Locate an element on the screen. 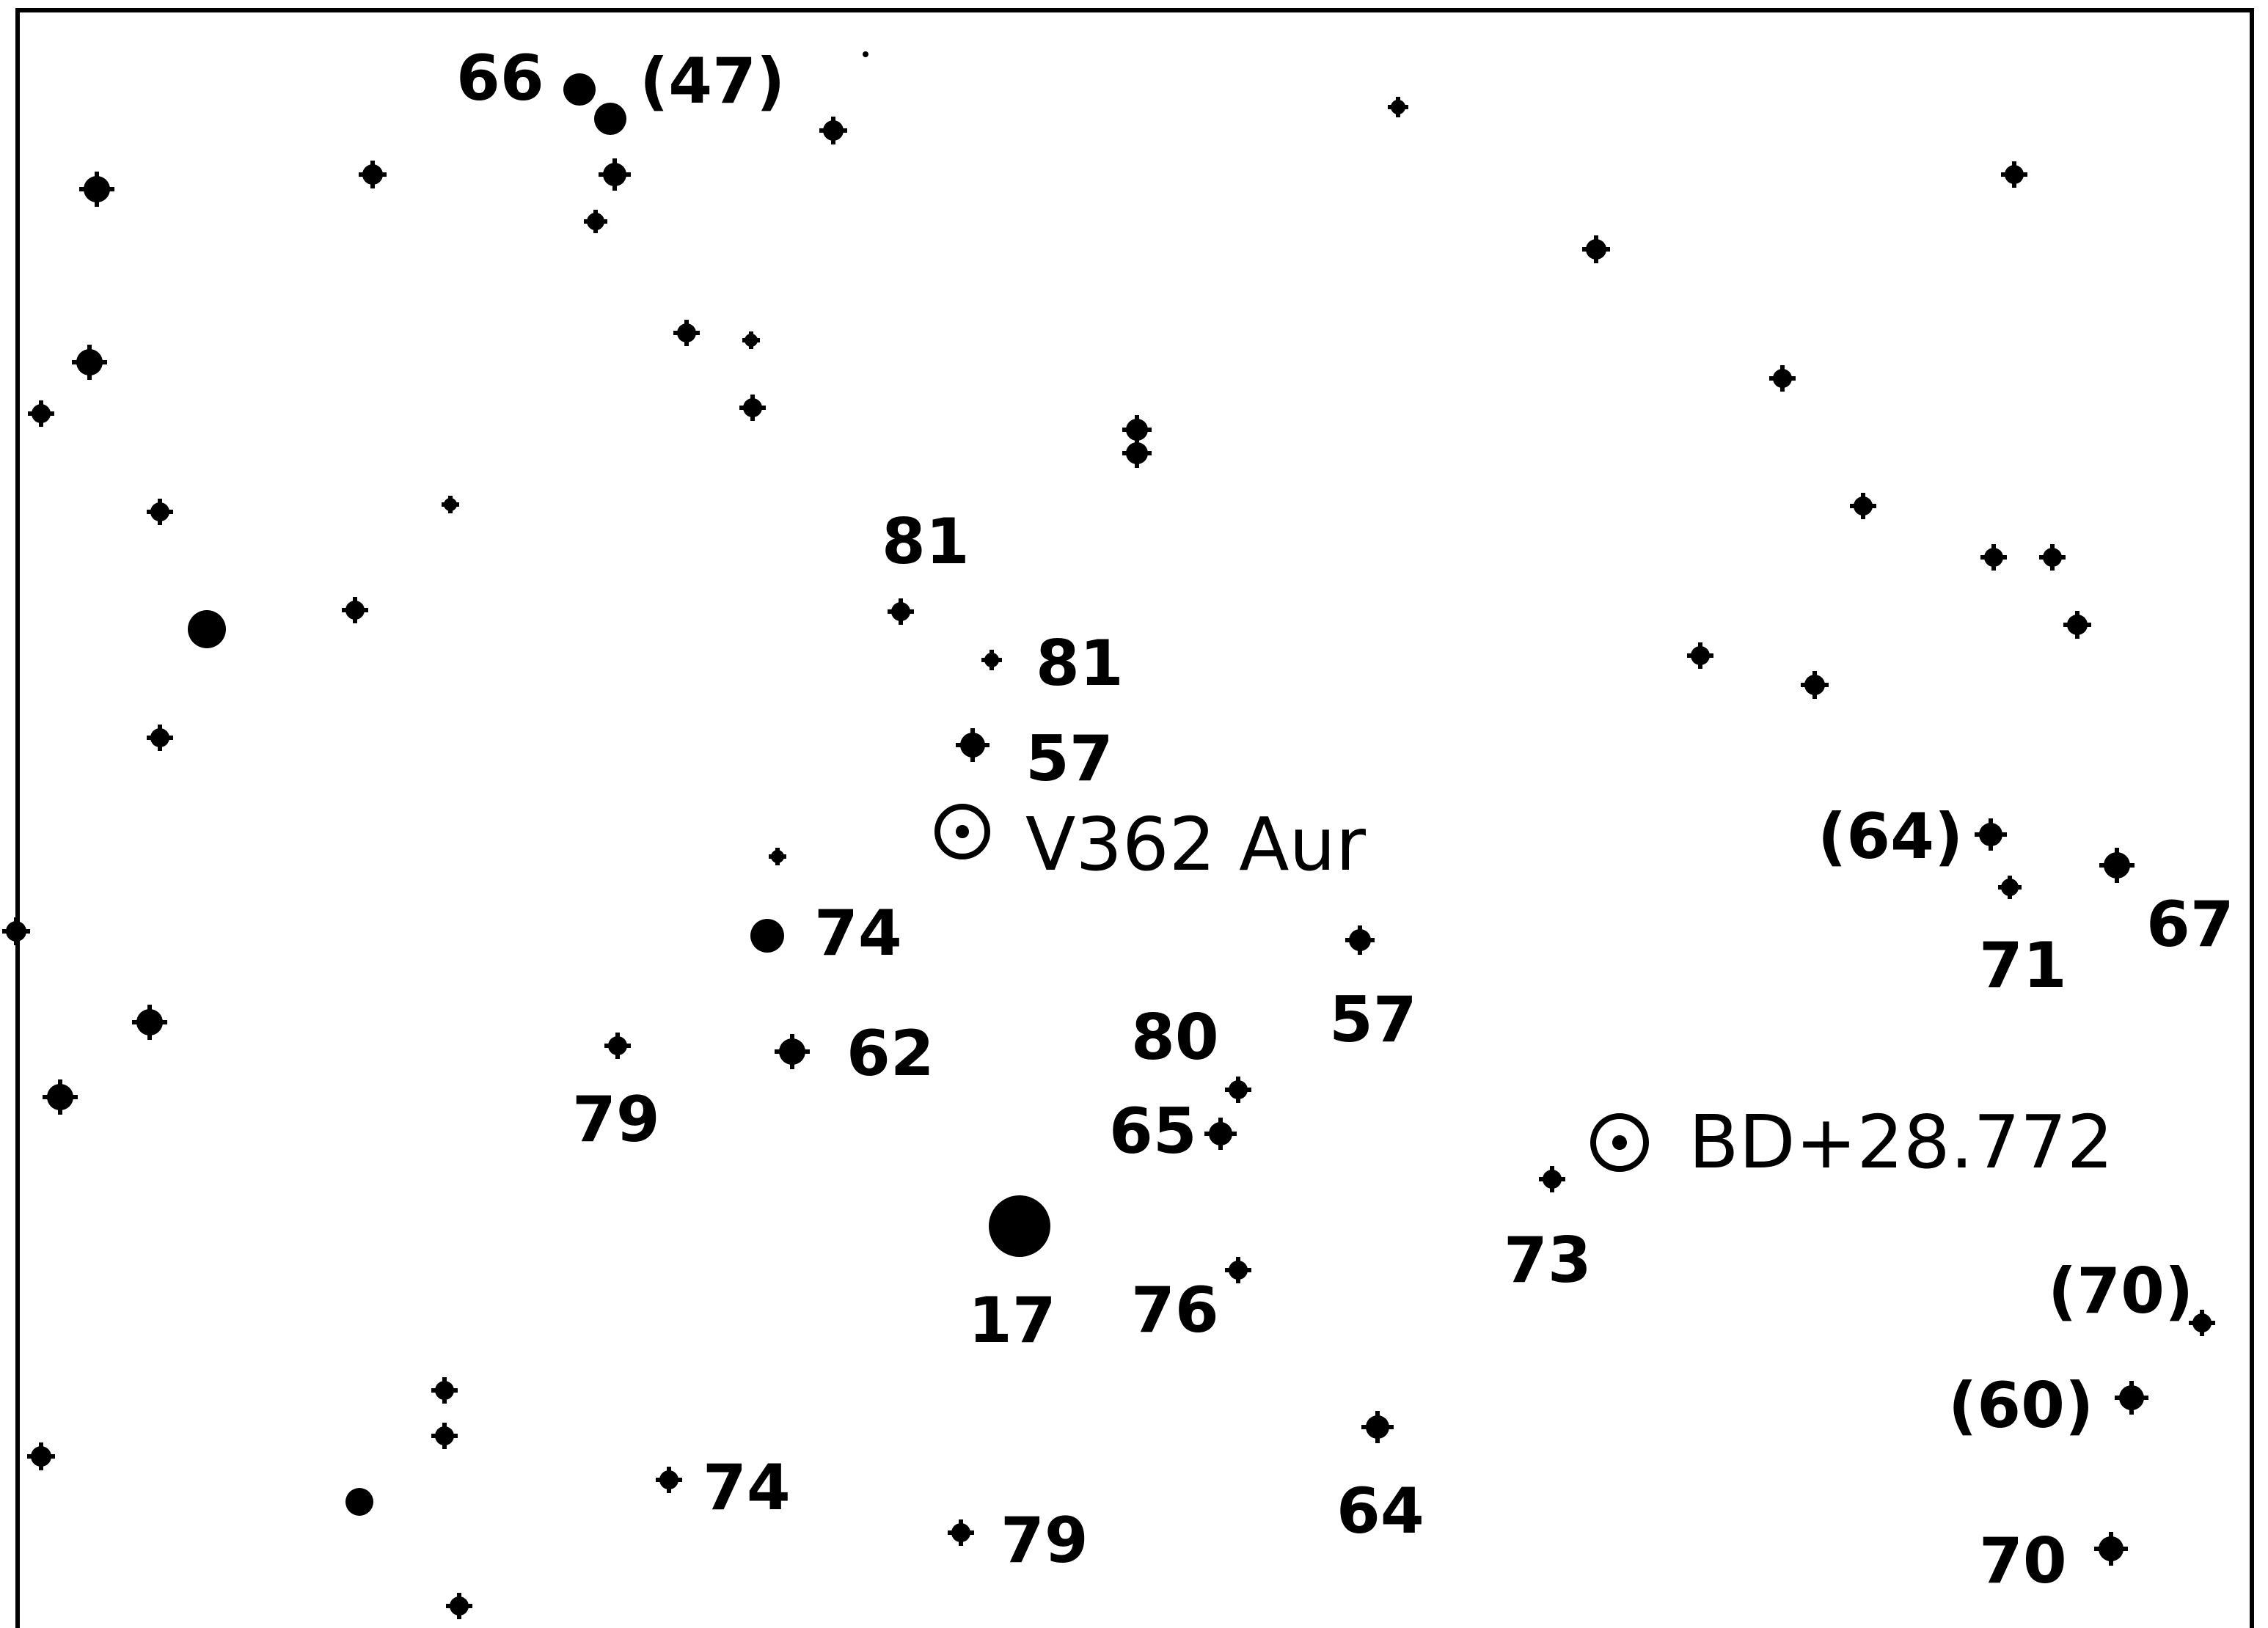 This screenshot has width=2268, height=1628. mag-label: 76 is located at coordinates (1175, 1310).